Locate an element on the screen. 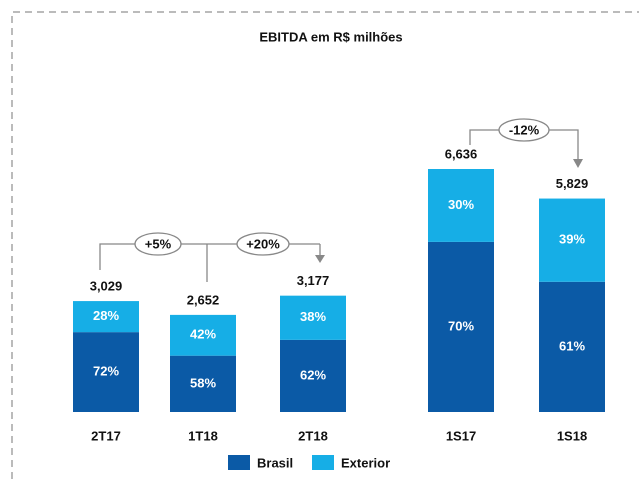  x-tick-label: 1S17 is located at coordinates (461, 435).